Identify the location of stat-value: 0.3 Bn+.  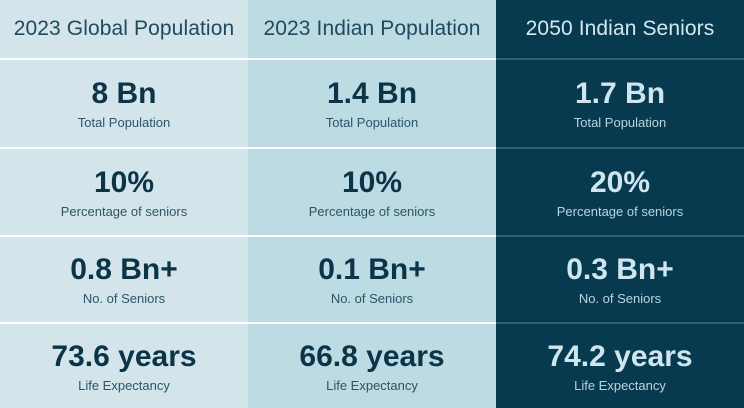
(620, 269).